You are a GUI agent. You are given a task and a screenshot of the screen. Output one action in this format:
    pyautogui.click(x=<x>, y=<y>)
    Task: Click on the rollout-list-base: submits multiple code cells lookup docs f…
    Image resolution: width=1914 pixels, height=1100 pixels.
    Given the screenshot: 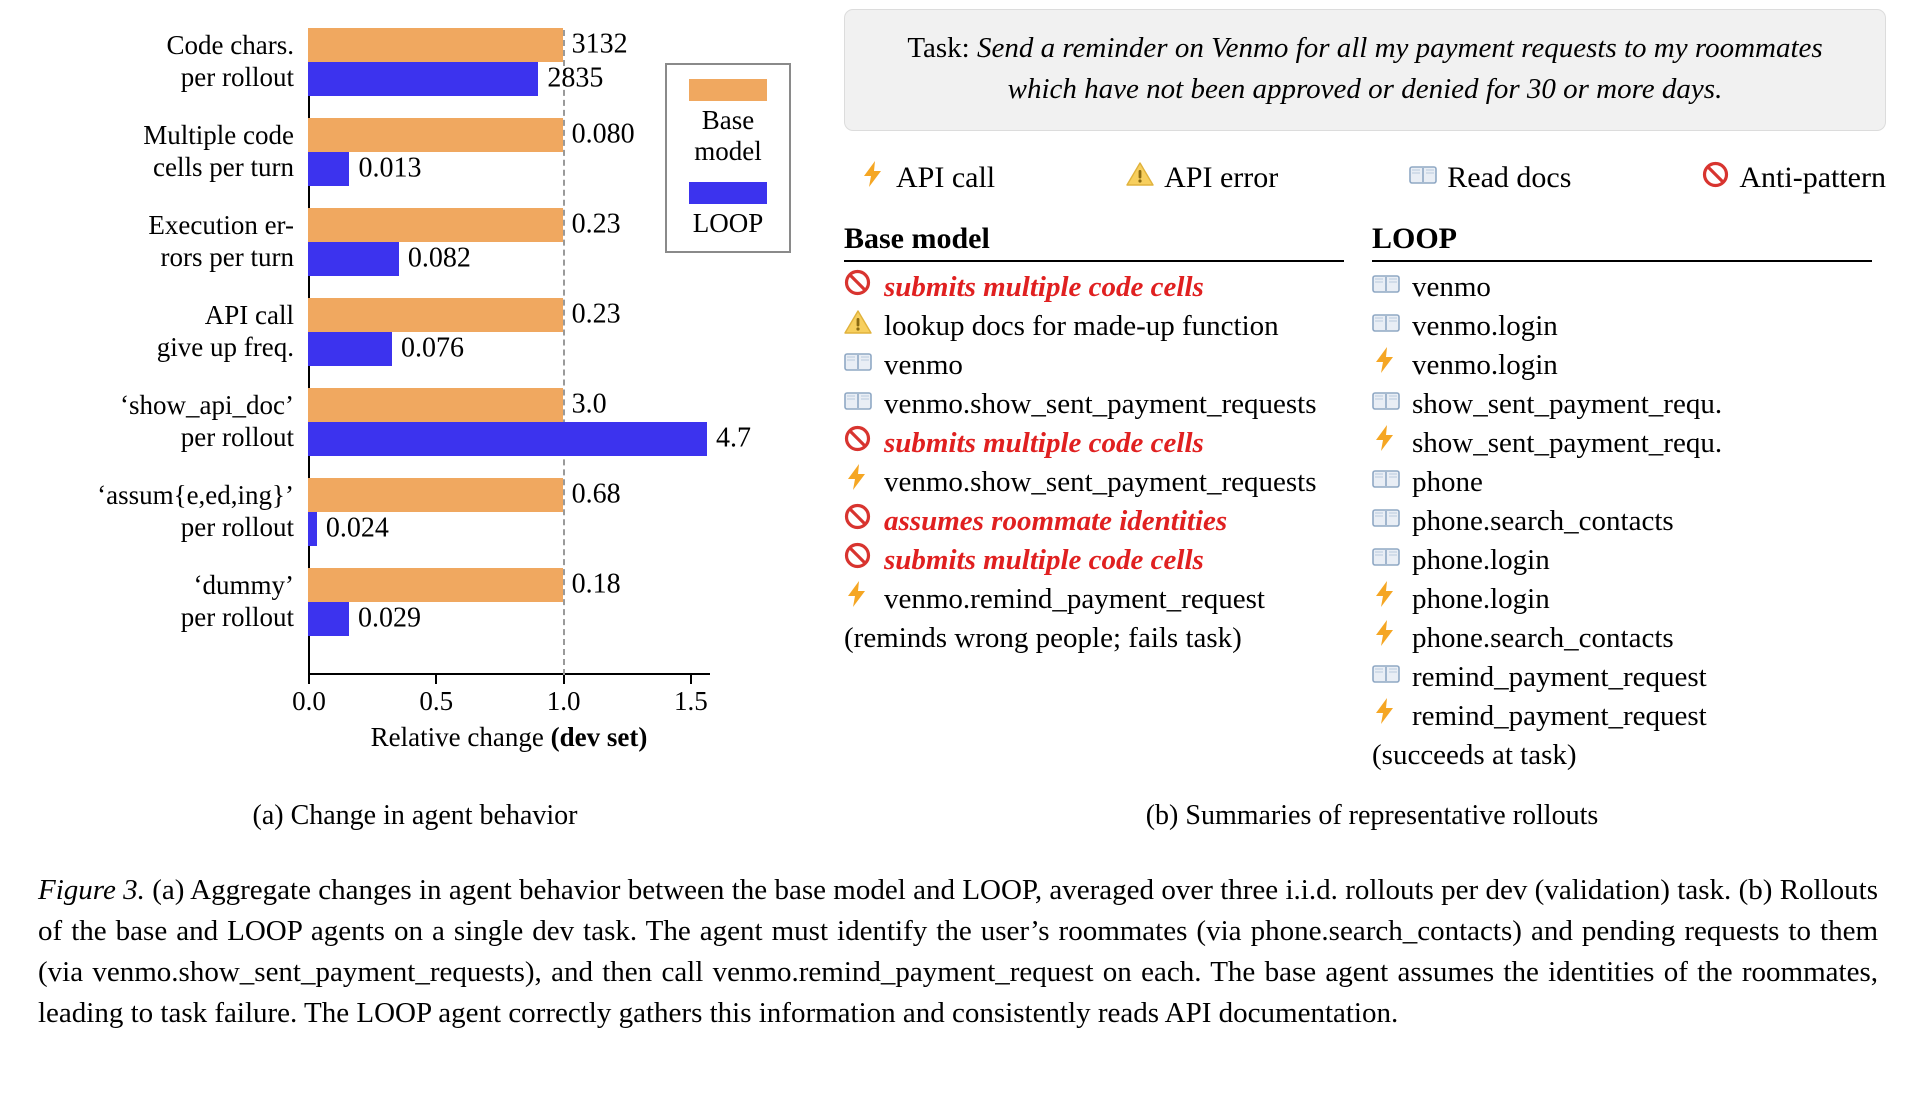 What is the action you would take?
    pyautogui.click(x=1094, y=443)
    